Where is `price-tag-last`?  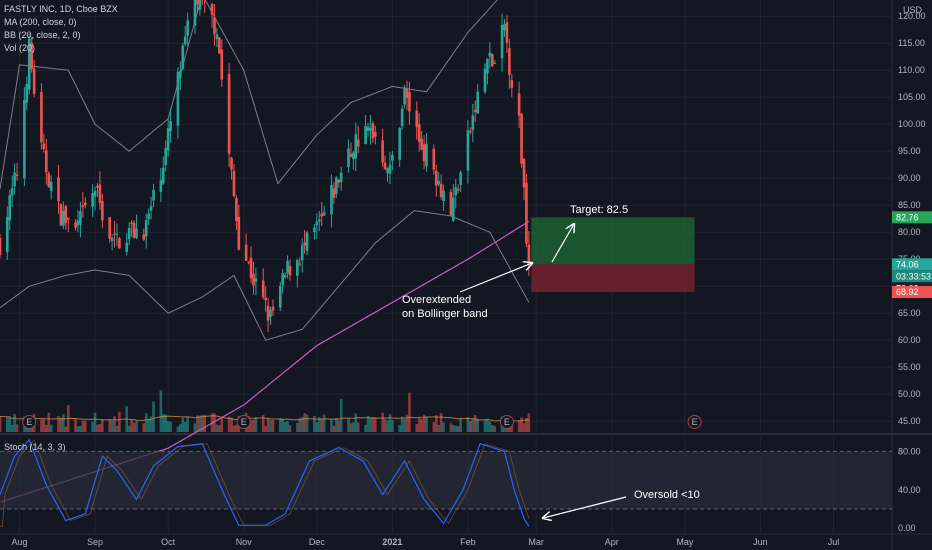
price-tag-last is located at coordinates (912, 264).